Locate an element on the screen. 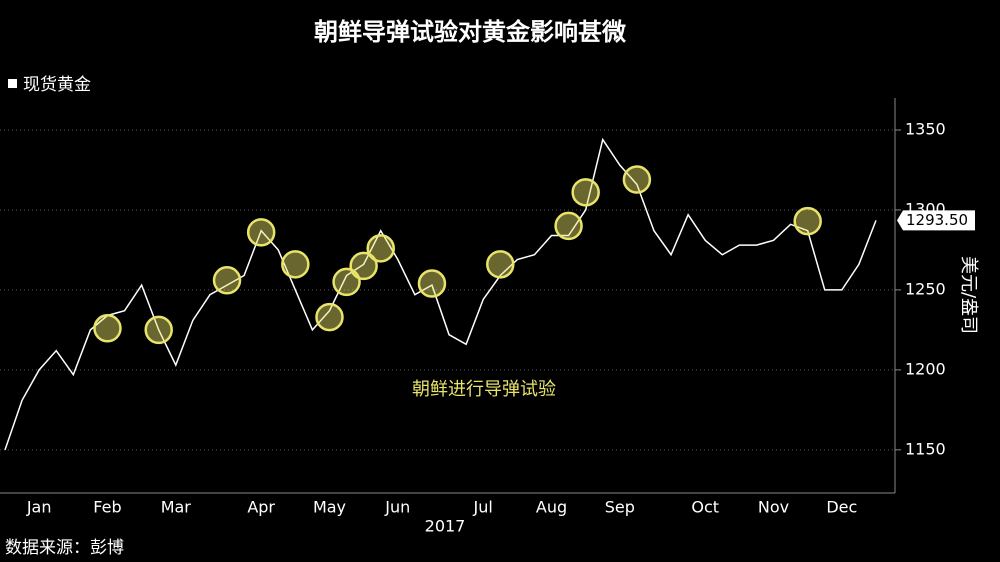  y-tick-label: 1350 is located at coordinates (925, 128).